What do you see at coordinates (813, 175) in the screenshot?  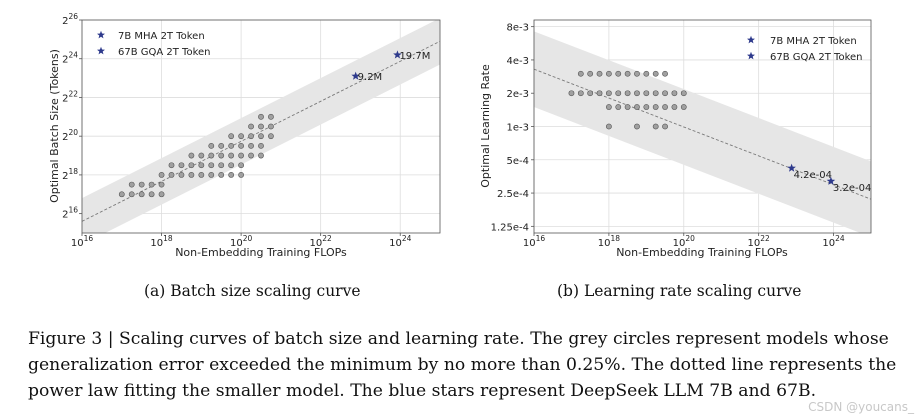 I see `chart-b-star-label-0: 4.2e-04` at bounding box center [813, 175].